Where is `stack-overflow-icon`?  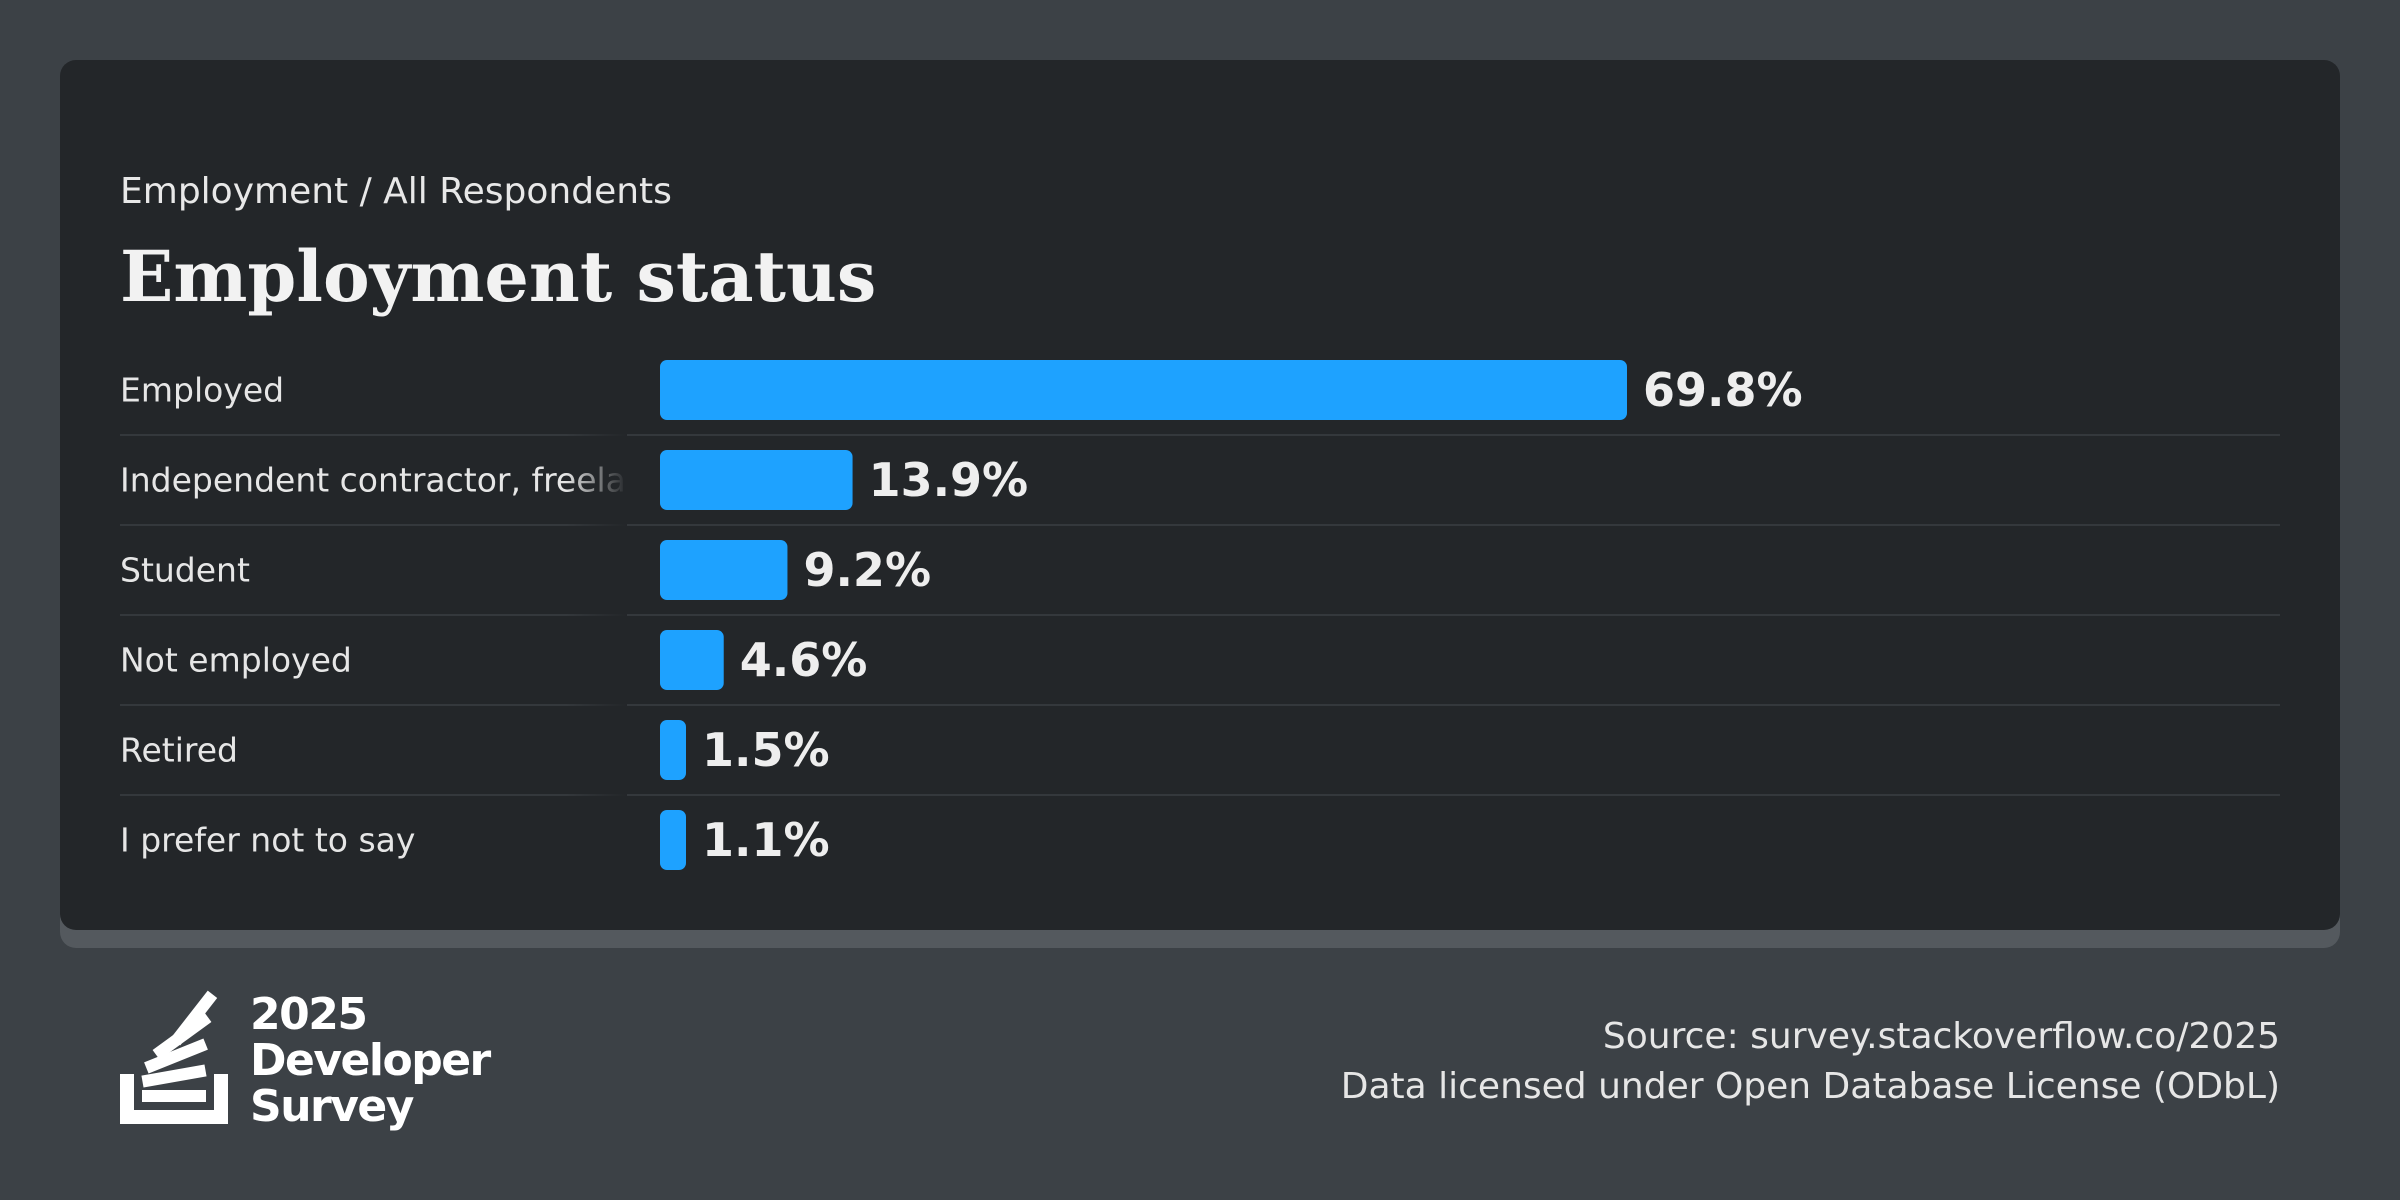
stack-overflow-icon is located at coordinates (174, 1057).